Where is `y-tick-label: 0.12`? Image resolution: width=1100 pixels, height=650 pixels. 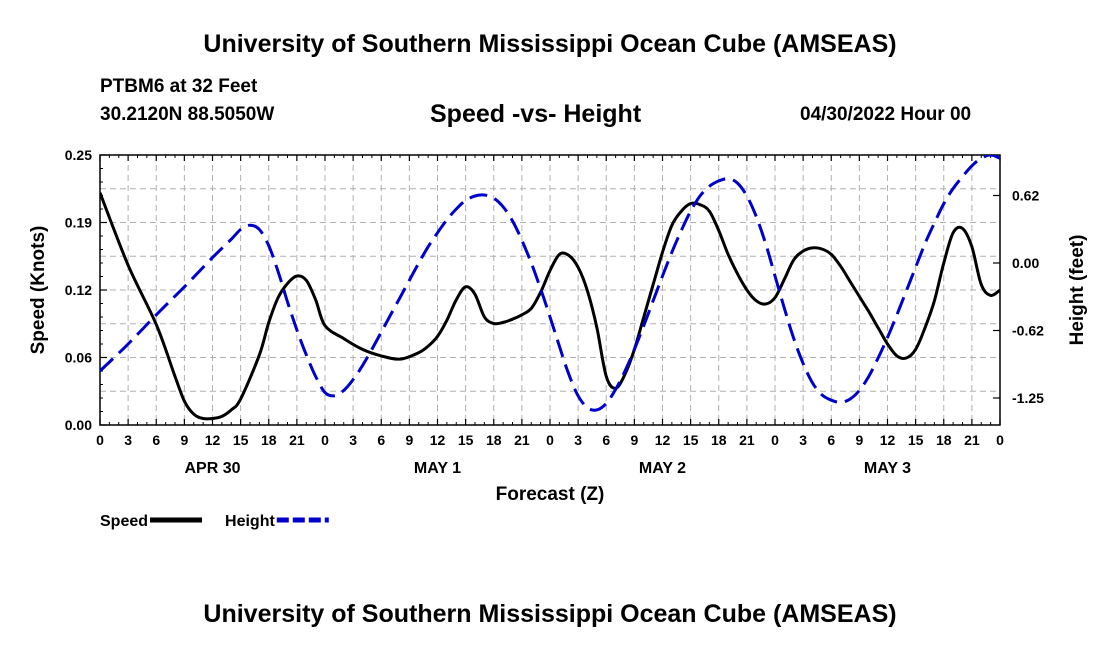 y-tick-label: 0.12 is located at coordinates (78, 290).